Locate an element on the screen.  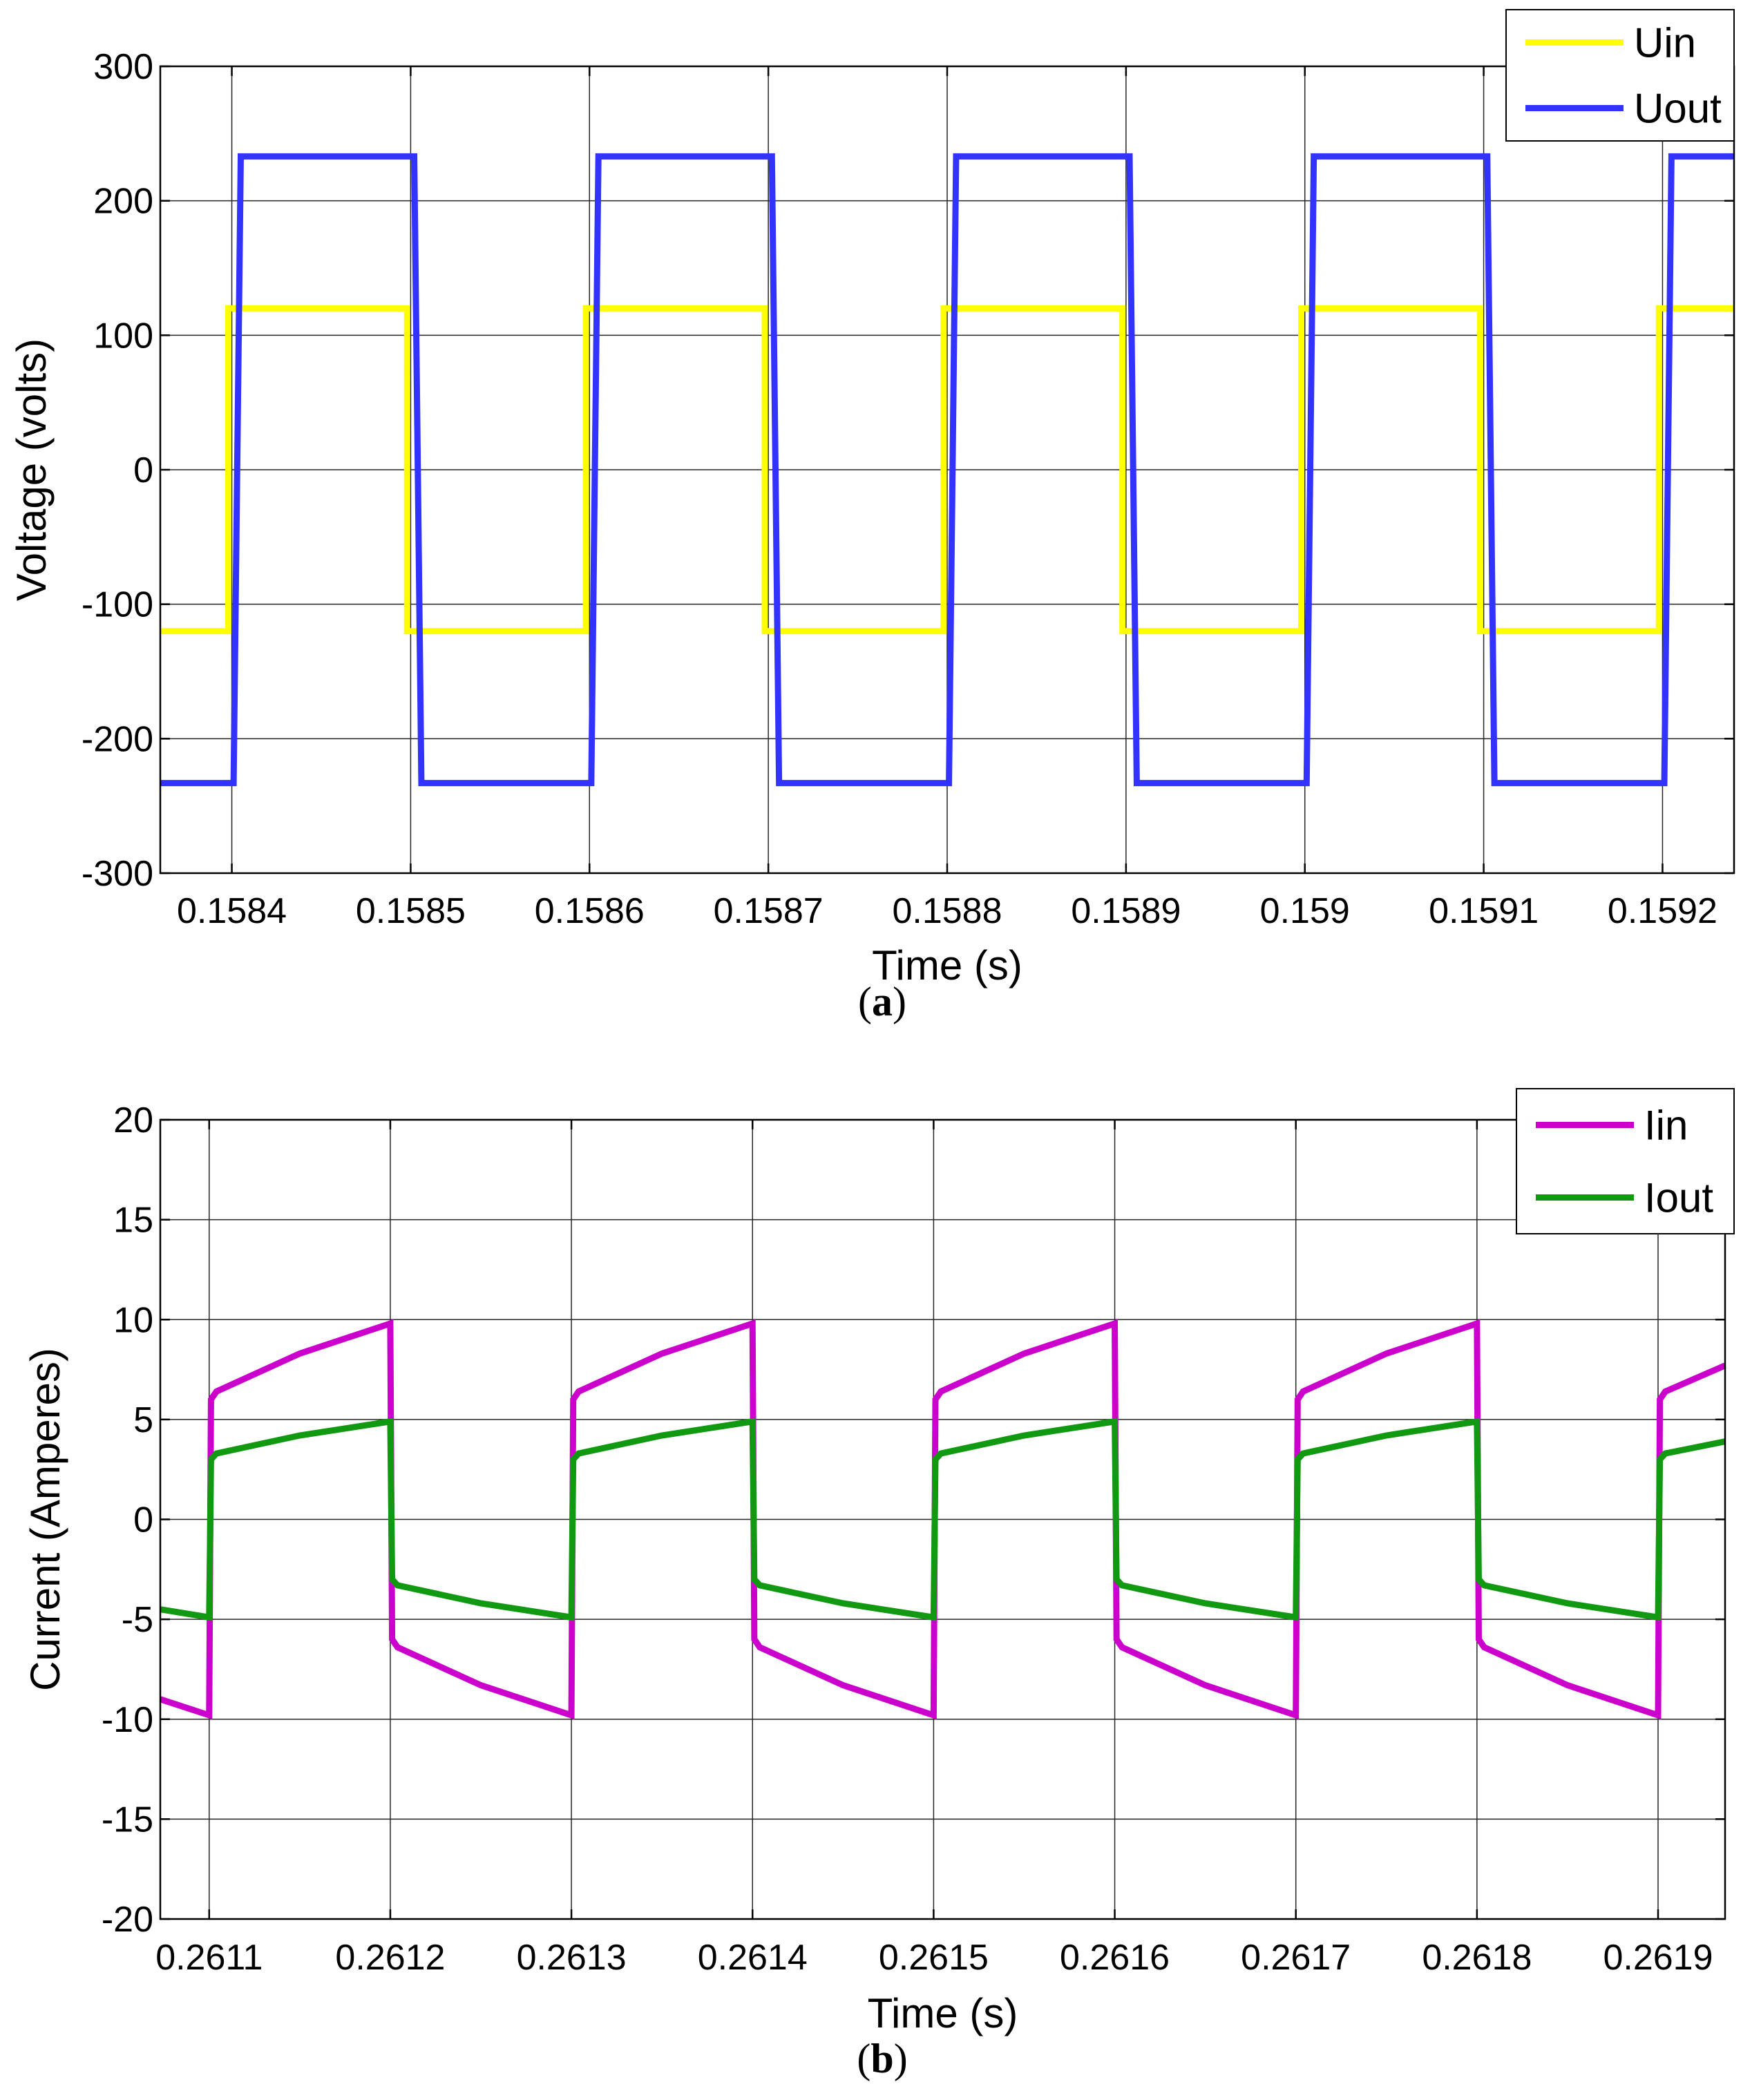
x-tick-label: 0.1585 is located at coordinates (411, 911).